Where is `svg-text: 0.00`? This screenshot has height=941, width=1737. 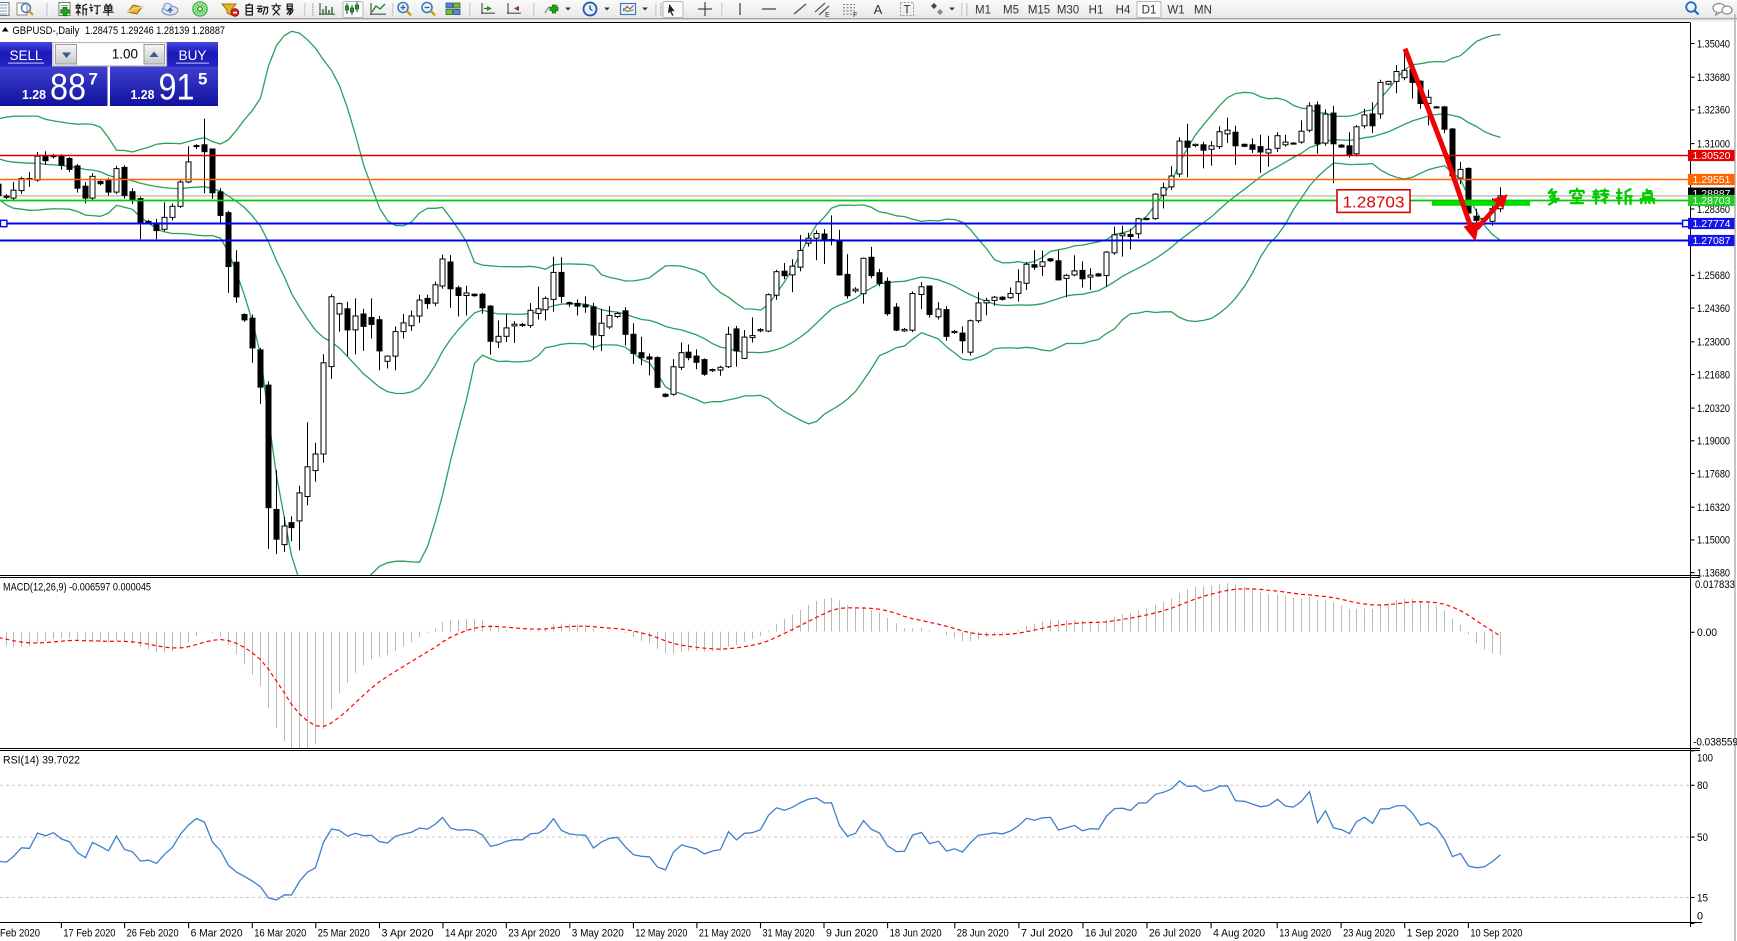 svg-text: 0.00 is located at coordinates (1707, 633).